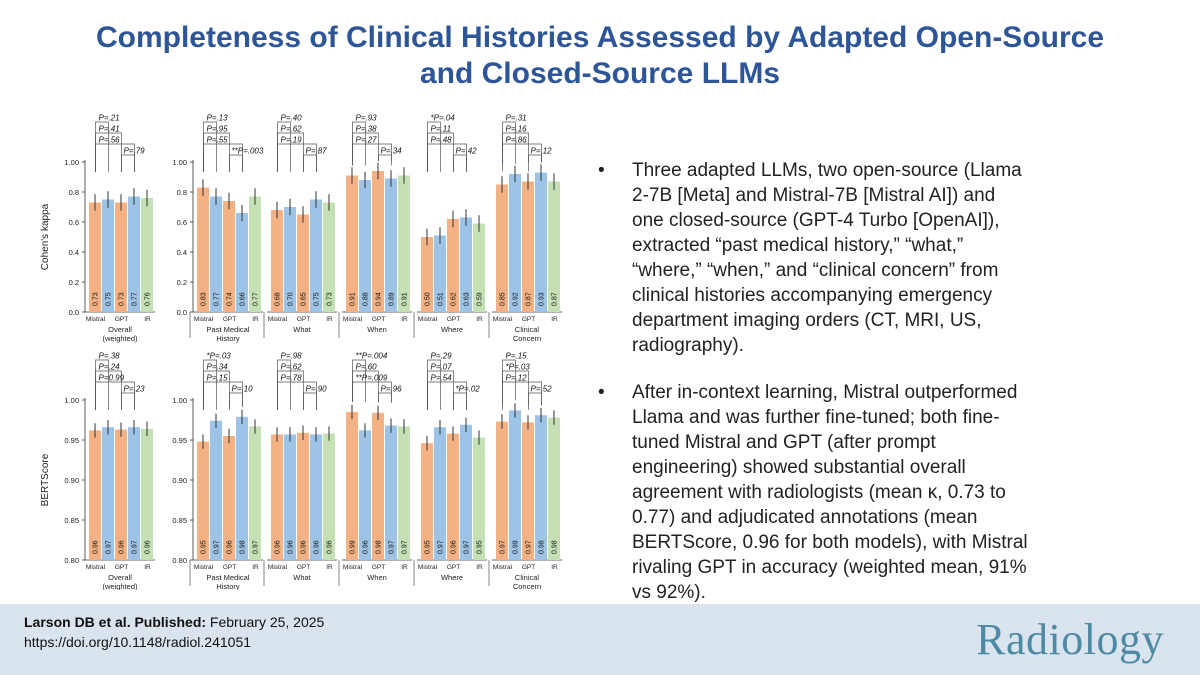  What do you see at coordinates (392, 299) in the screenshot?
I see `bar-value-label: 0.89` at bounding box center [392, 299].